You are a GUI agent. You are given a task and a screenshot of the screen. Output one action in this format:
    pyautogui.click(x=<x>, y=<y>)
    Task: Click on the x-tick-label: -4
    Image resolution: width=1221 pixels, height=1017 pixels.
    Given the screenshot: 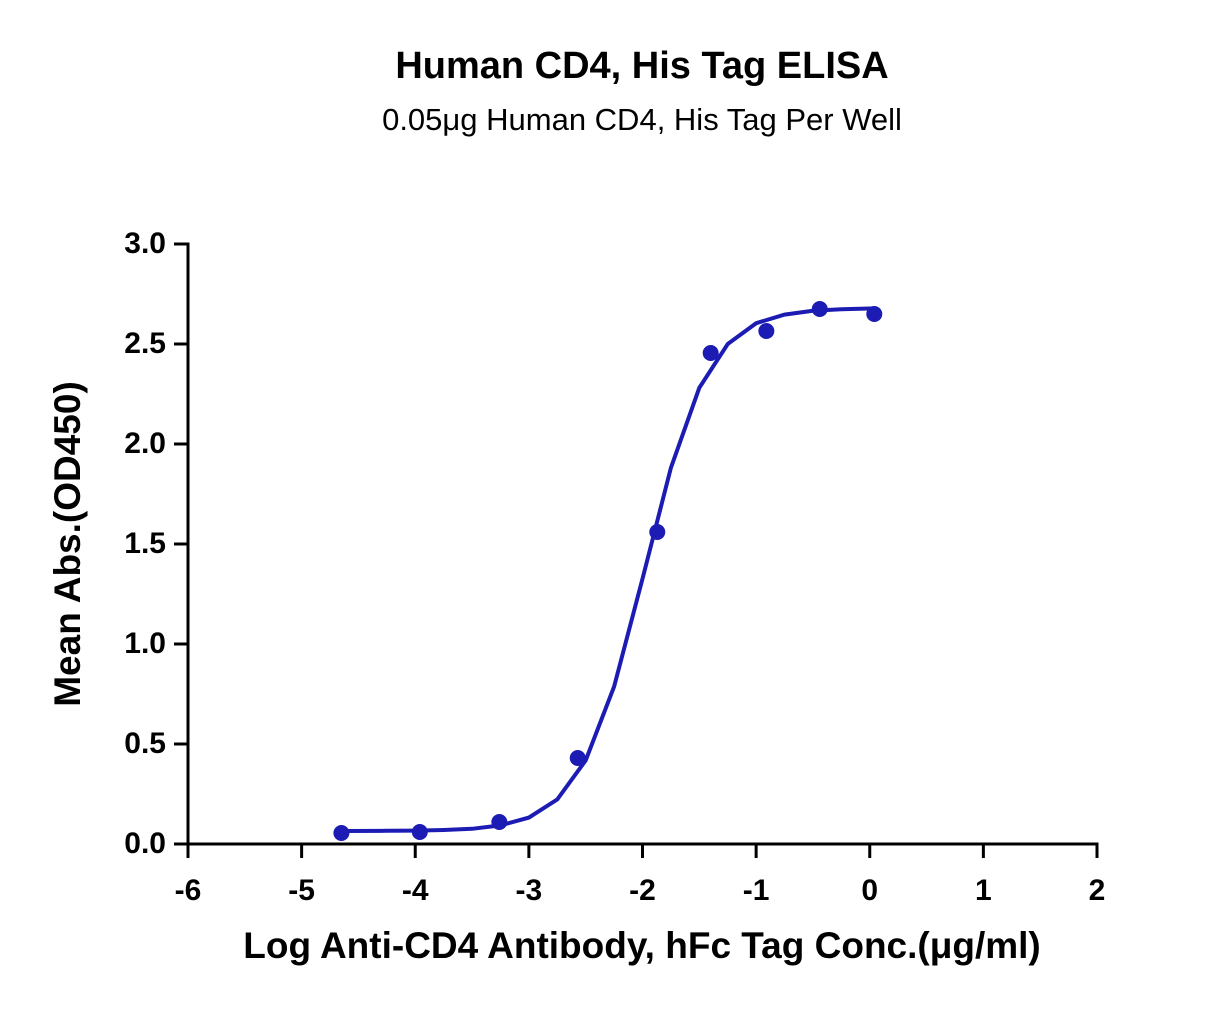 What is the action you would take?
    pyautogui.click(x=415, y=890)
    